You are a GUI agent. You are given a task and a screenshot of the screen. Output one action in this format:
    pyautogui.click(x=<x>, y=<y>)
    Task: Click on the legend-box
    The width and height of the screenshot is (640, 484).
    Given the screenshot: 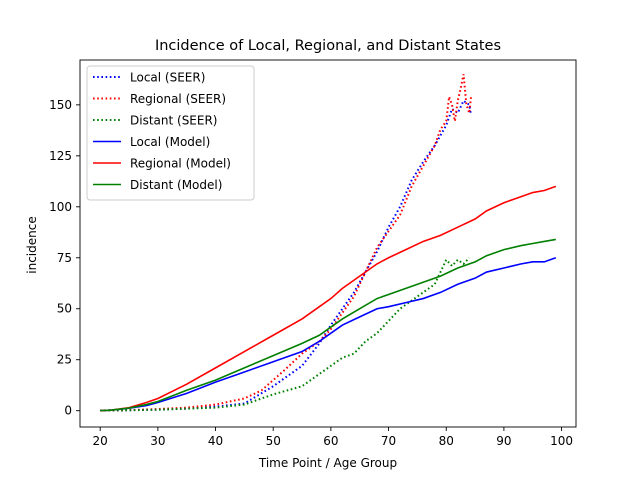 What is the action you would take?
    pyautogui.click(x=170, y=133)
    